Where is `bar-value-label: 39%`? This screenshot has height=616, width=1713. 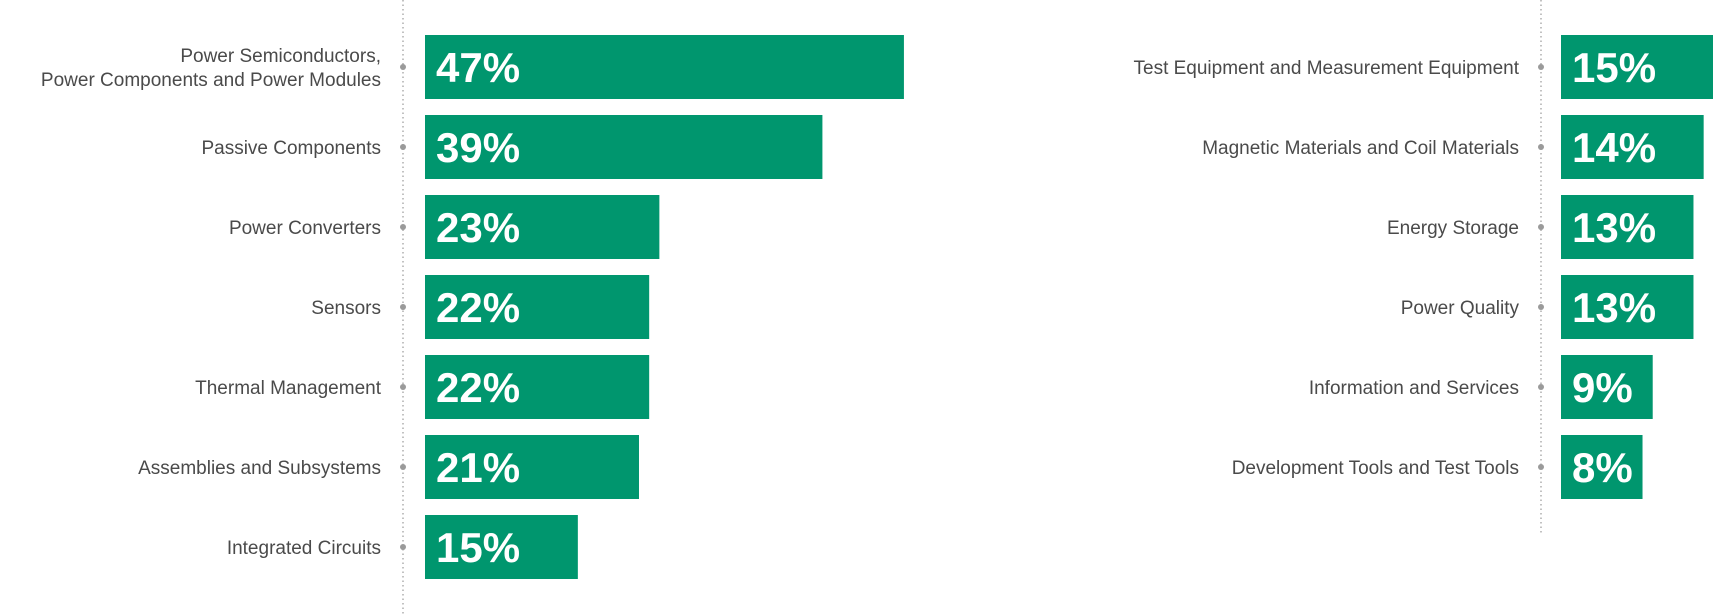 bar-value-label: 39% is located at coordinates (478, 147).